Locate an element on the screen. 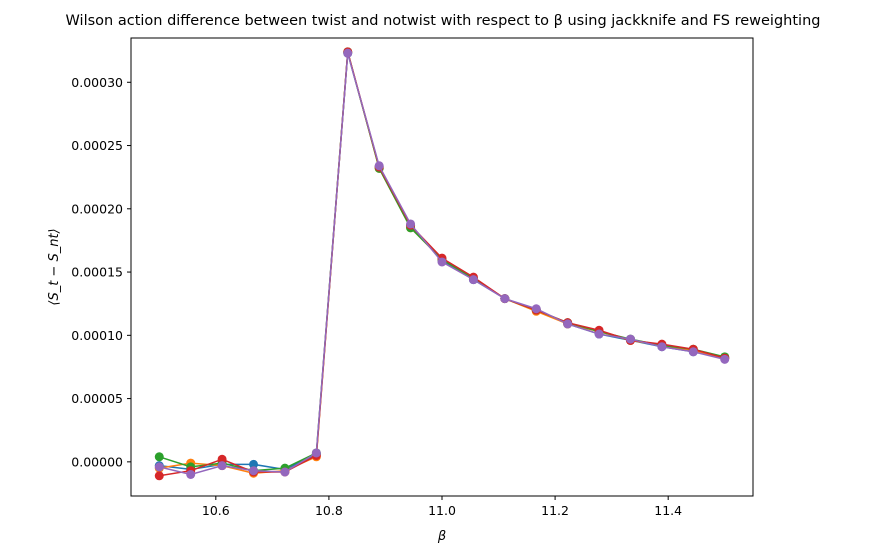 The width and height of the screenshot is (888, 553). y-tick-label: 0.00025 is located at coordinates (97, 145).